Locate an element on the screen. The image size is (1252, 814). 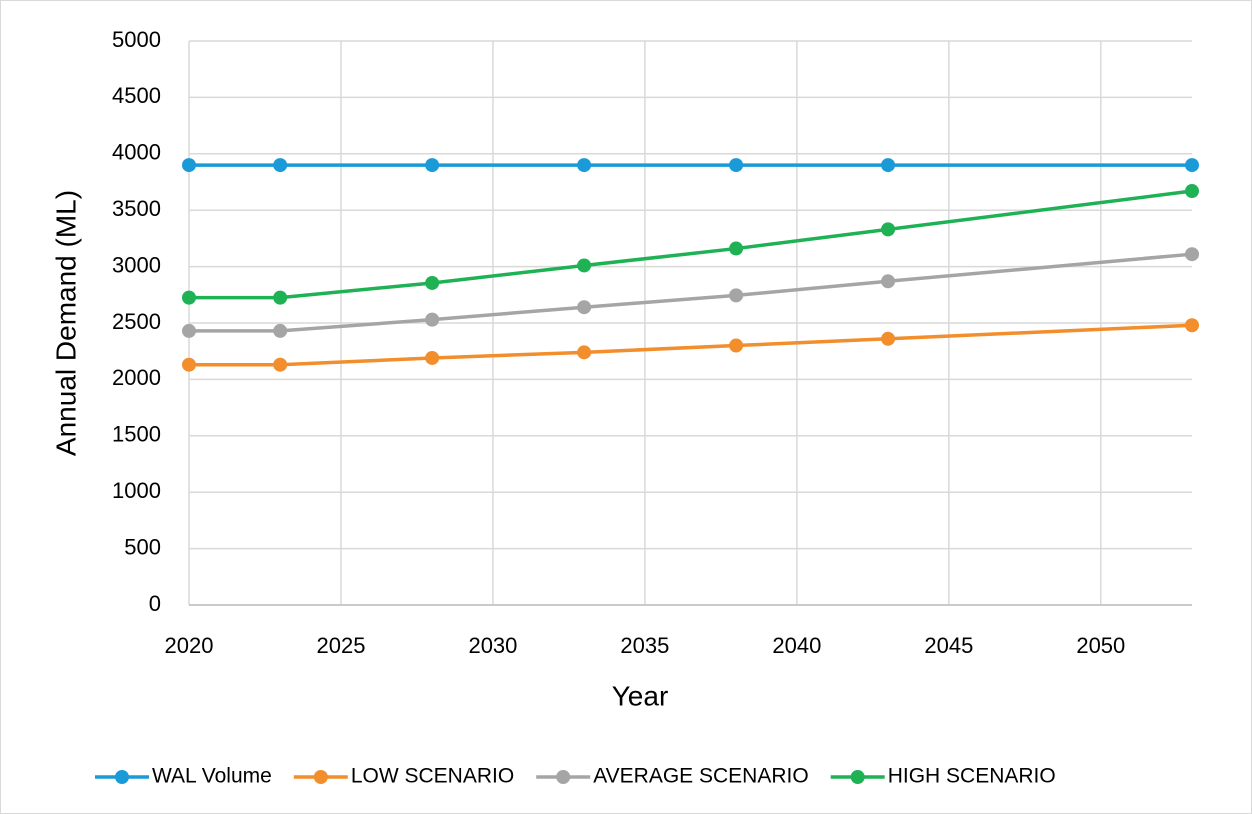
x-tick-label: 2030 is located at coordinates (492, 645).